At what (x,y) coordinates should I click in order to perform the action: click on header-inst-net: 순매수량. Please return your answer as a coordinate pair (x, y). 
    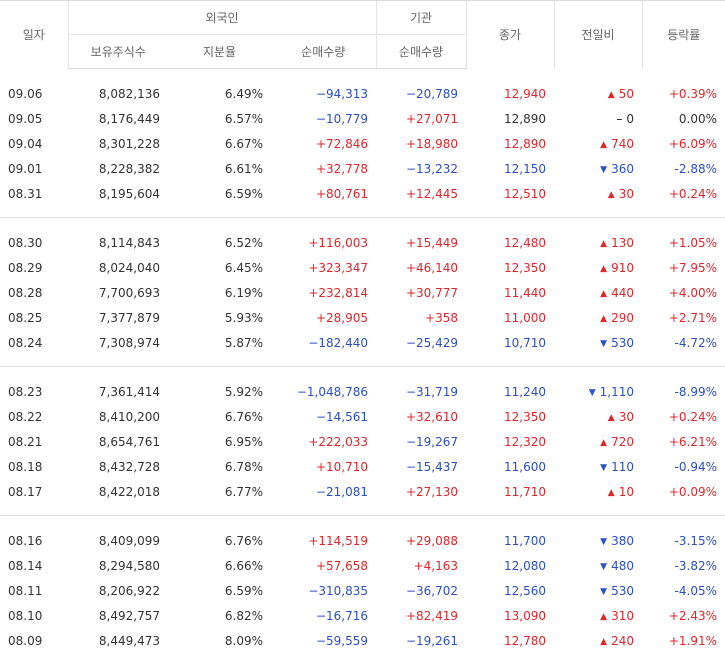
    Looking at the image, I should click on (420, 51).